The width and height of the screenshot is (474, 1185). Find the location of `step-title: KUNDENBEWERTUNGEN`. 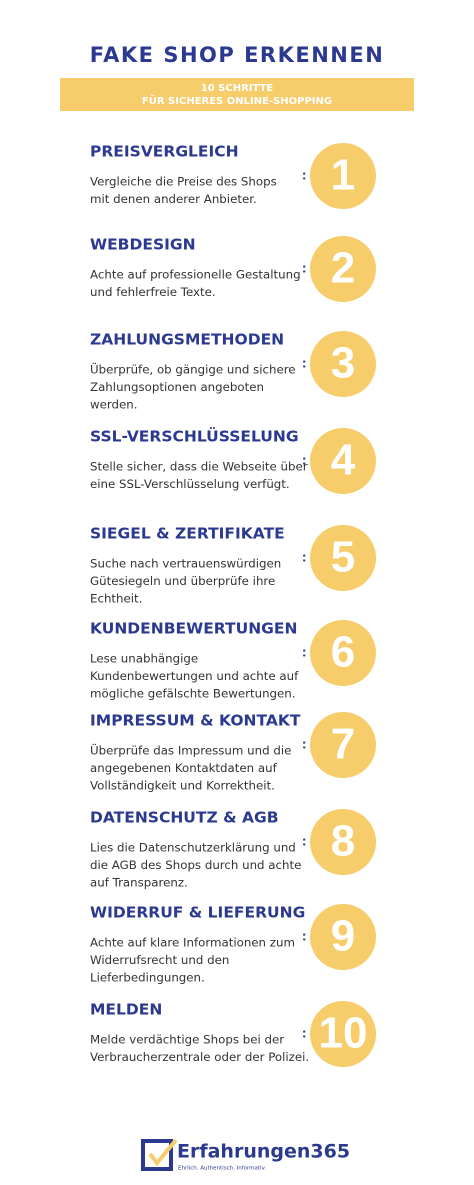

step-title: KUNDENBEWERTUNGEN is located at coordinates (193, 629).